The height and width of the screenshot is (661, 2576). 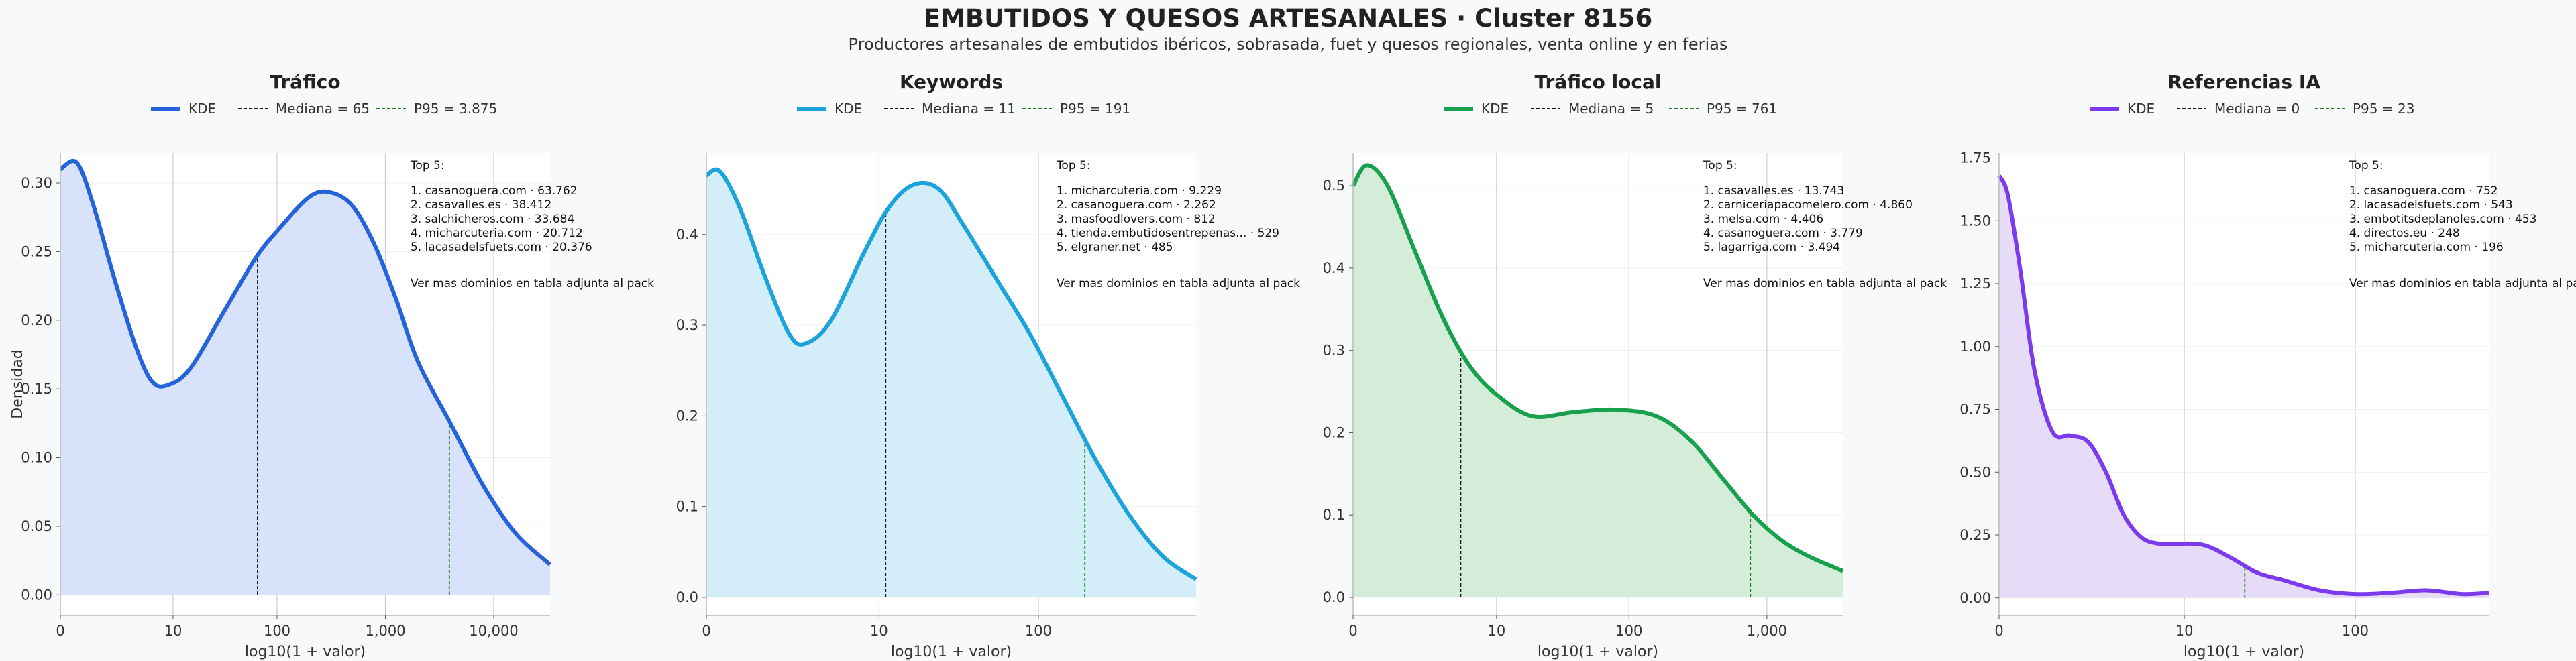 What do you see at coordinates (1975, 284) in the screenshot?
I see `y-tick-label: 1.25` at bounding box center [1975, 284].